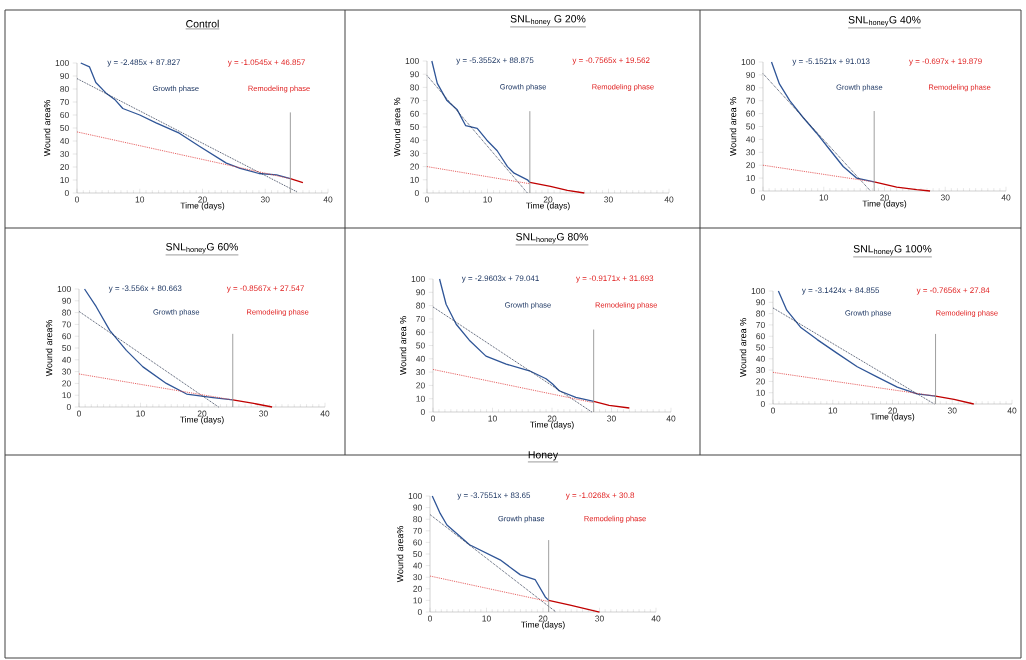 Image resolution: width=1026 pixels, height=660 pixels. What do you see at coordinates (202, 23) in the screenshot?
I see `chart-title: Control` at bounding box center [202, 23].